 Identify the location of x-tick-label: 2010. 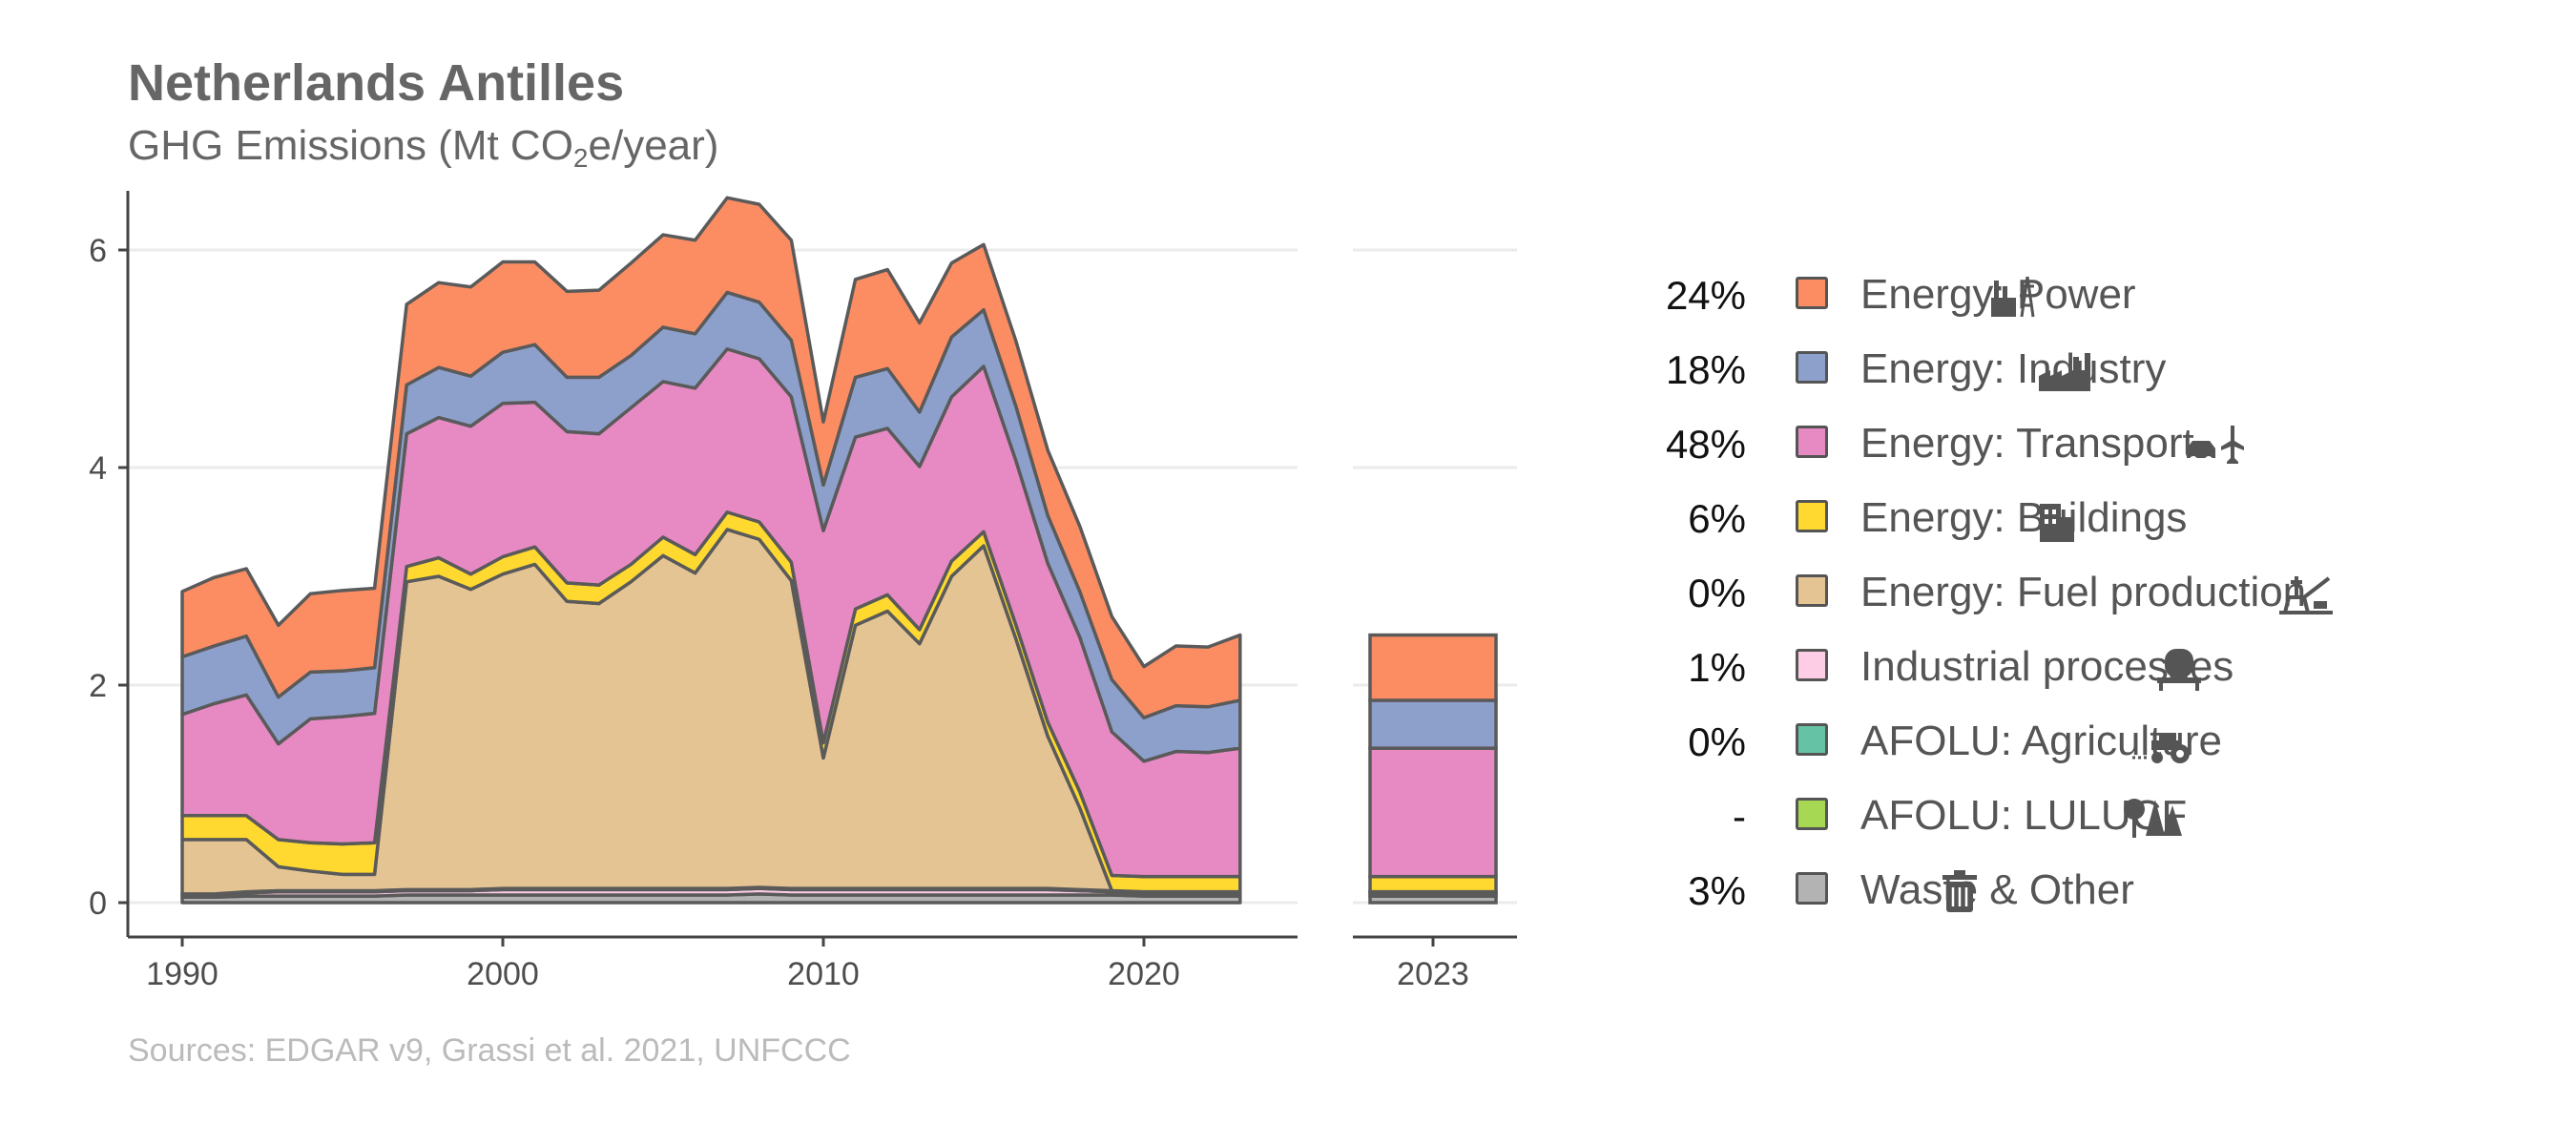
(823, 974).